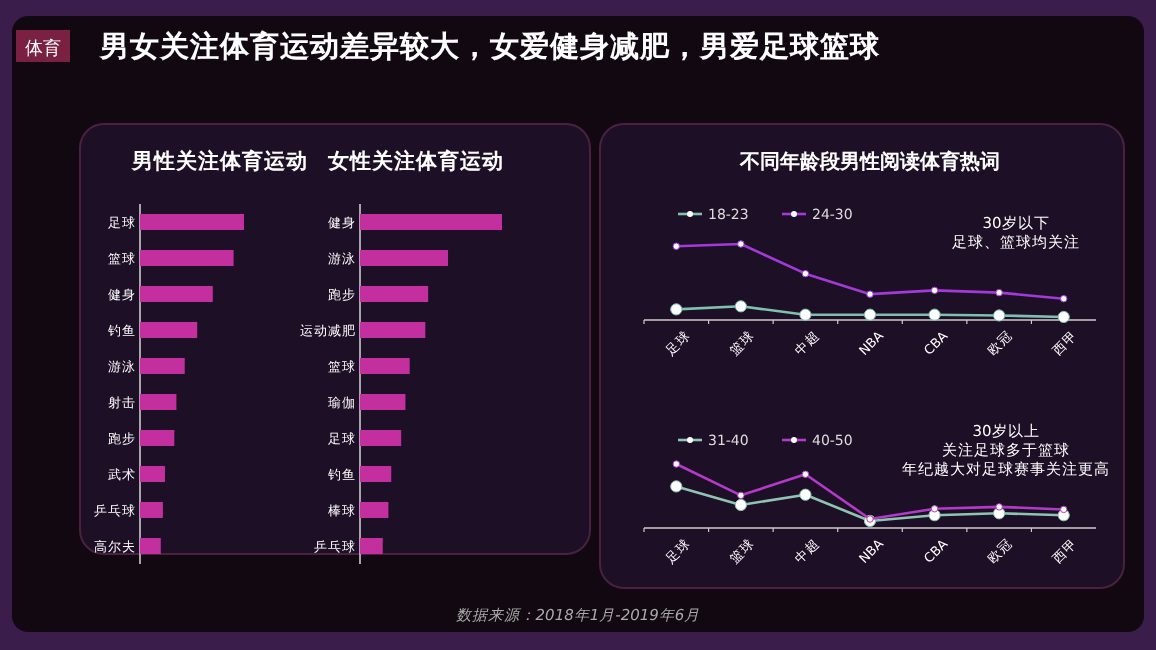  What do you see at coordinates (219, 161) in the screenshot?
I see `chart-title: 男性关注体育运动` at bounding box center [219, 161].